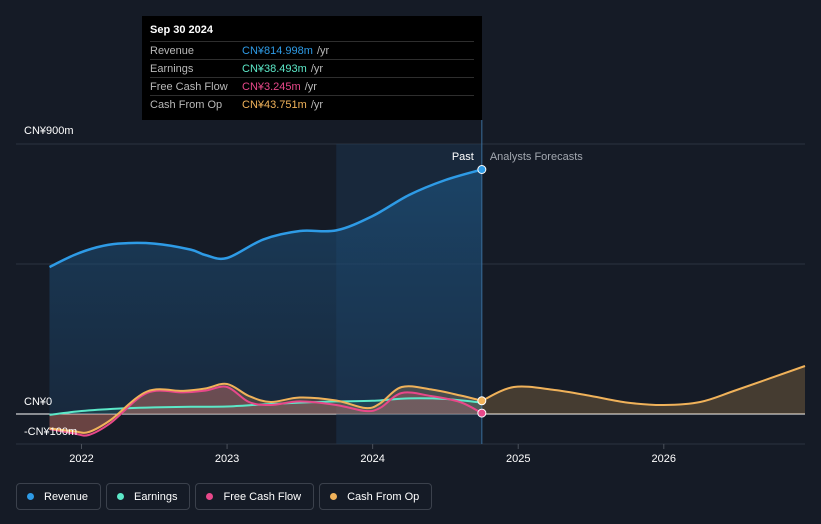 The height and width of the screenshot is (524, 821). Describe the element at coordinates (181, 30) in the screenshot. I see `tooltip-date: Sep 30 2024` at that location.